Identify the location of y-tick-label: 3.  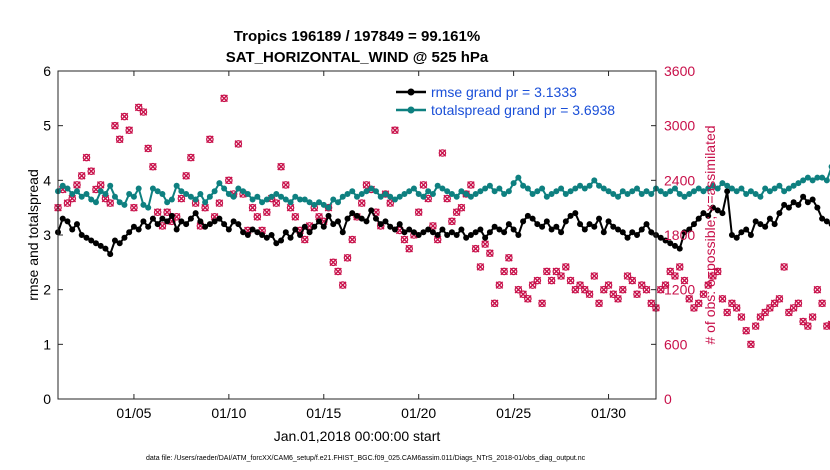
(47, 235).